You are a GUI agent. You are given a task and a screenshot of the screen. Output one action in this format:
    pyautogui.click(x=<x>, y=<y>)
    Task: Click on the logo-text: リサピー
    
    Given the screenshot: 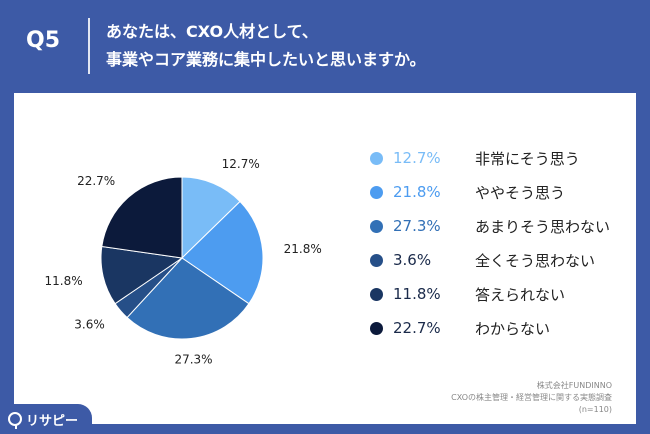 What is the action you would take?
    pyautogui.click(x=52, y=421)
    